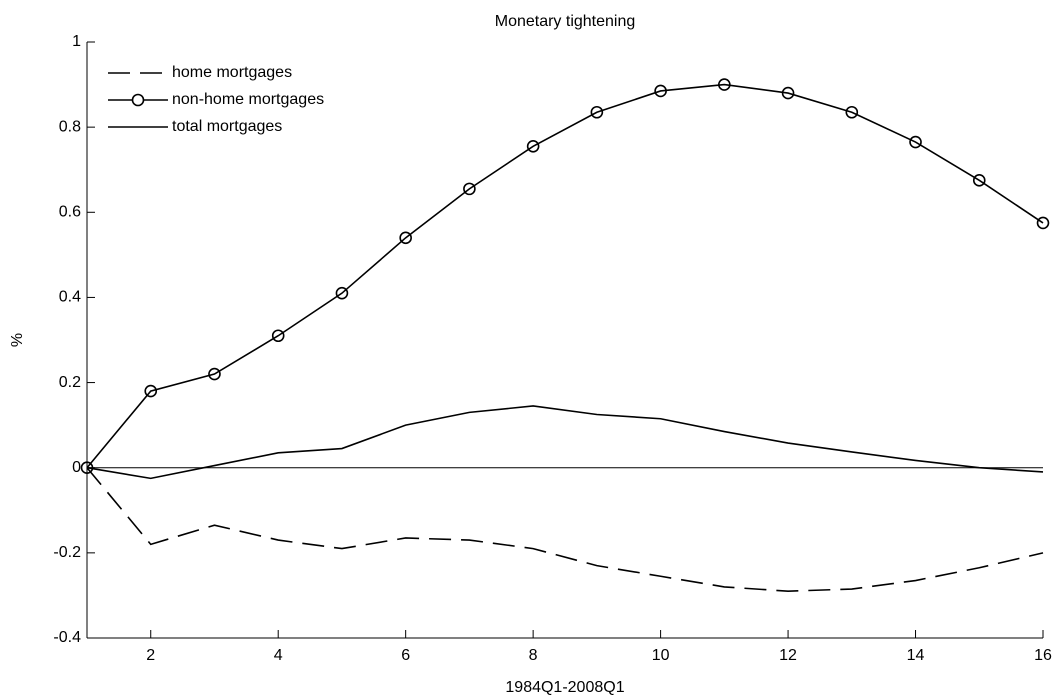  What do you see at coordinates (70, 126) in the screenshot?
I see `y-tick-label: 0.8` at bounding box center [70, 126].